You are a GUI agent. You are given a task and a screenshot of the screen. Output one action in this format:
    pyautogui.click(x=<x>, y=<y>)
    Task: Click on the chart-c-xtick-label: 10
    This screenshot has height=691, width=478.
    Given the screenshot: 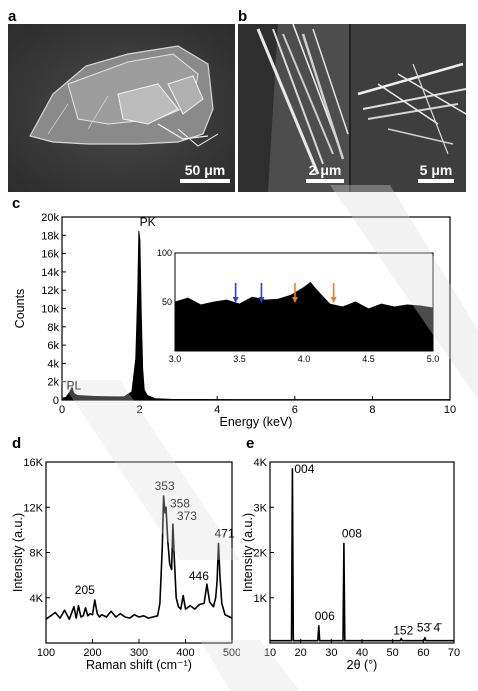 What is the action you would take?
    pyautogui.click(x=450, y=410)
    